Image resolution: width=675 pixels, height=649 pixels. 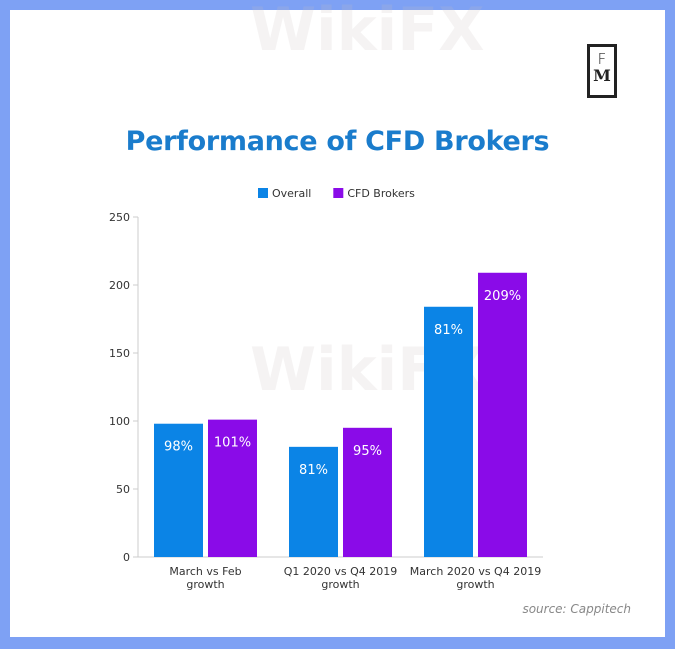 I want to click on legend-label: Overall, so click(x=291, y=193).